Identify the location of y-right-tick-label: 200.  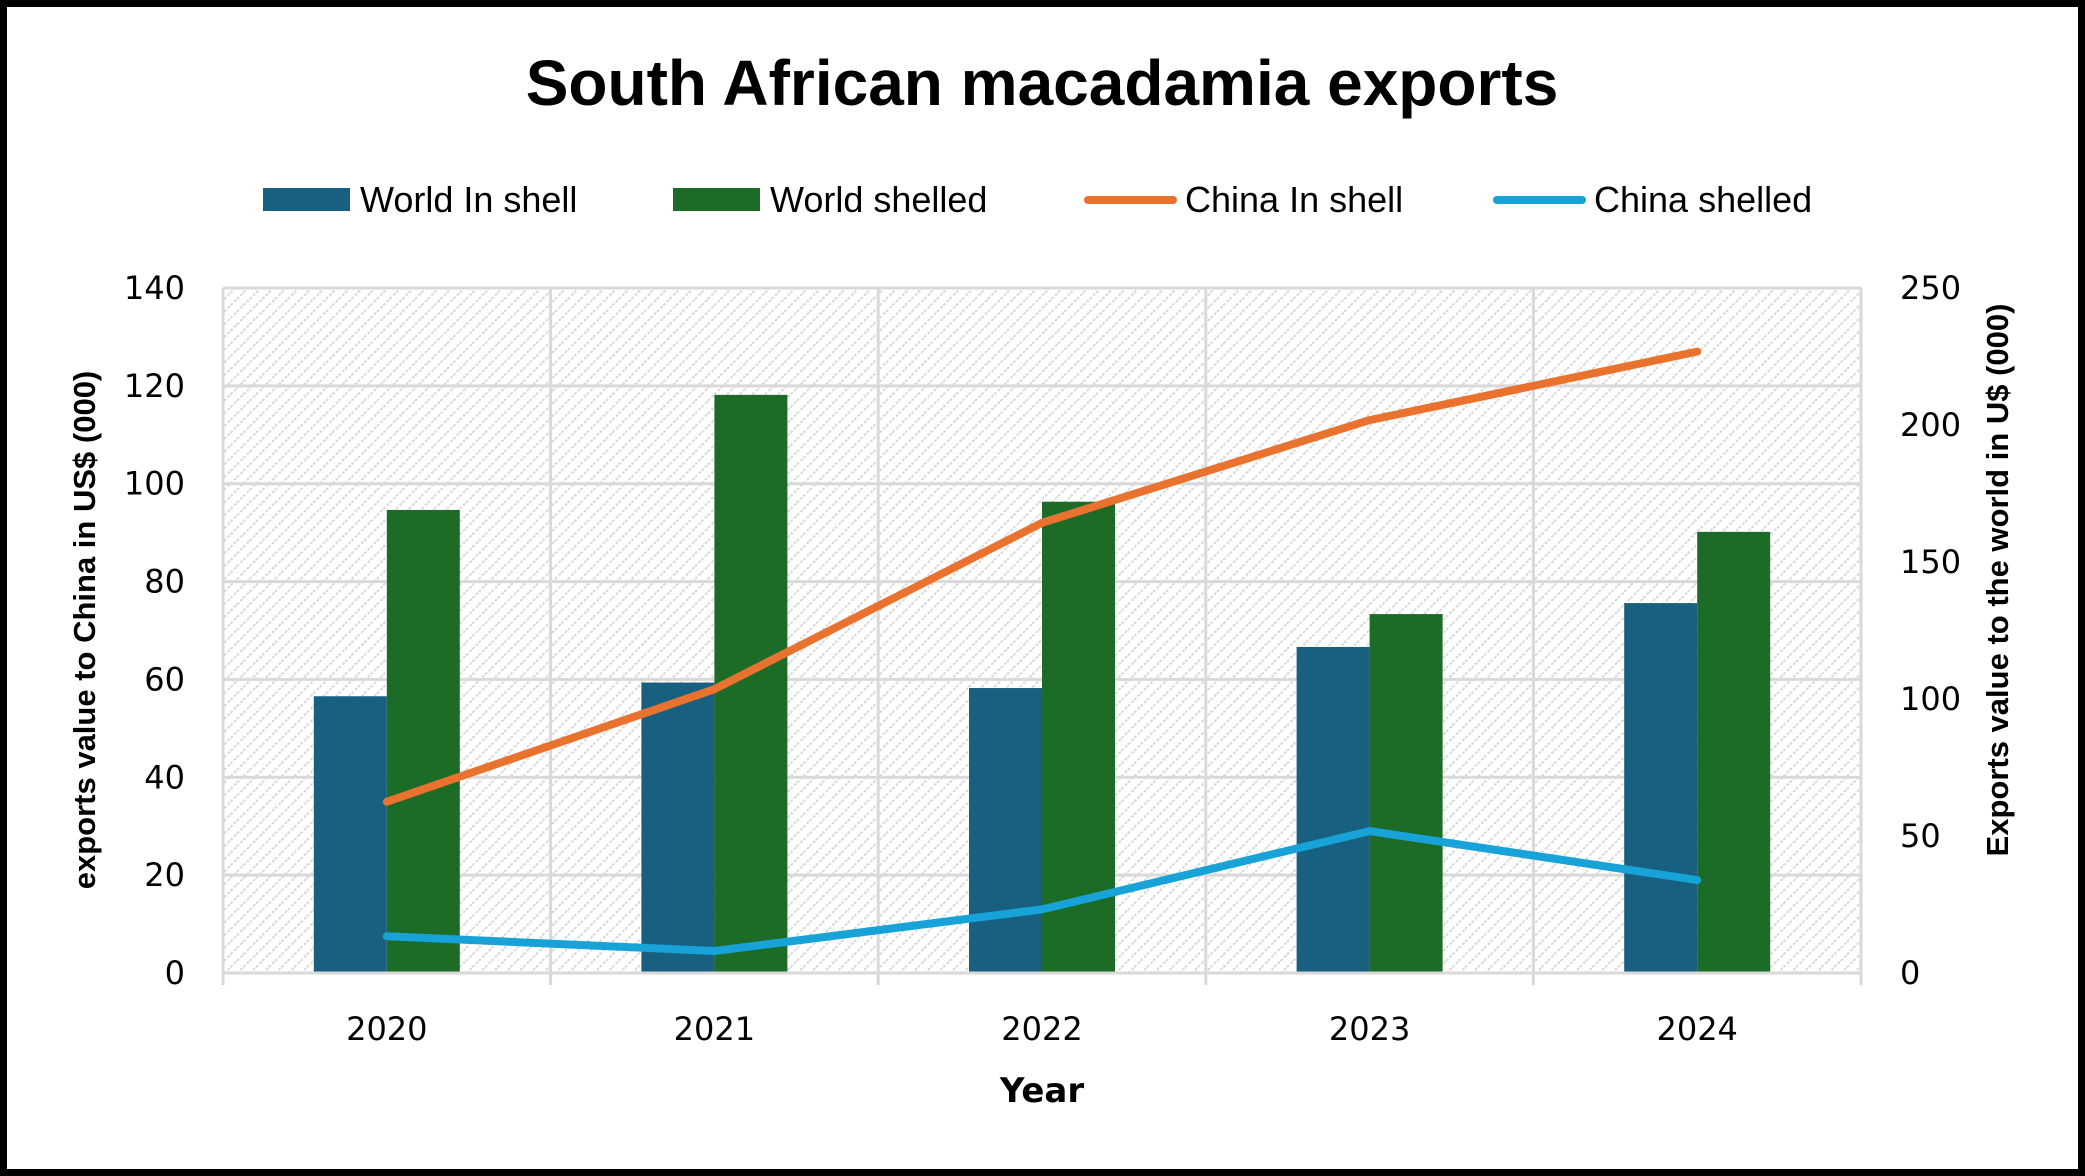
(1930, 425).